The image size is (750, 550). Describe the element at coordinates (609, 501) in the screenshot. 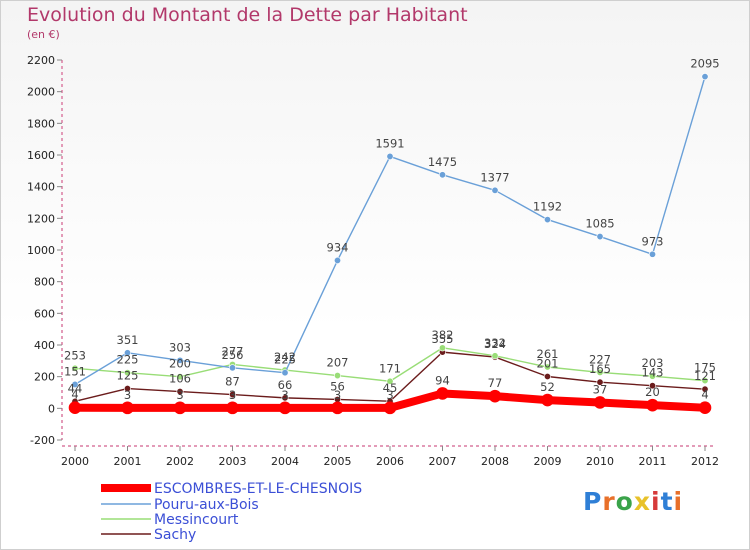

I see `logo-letter: r` at that location.